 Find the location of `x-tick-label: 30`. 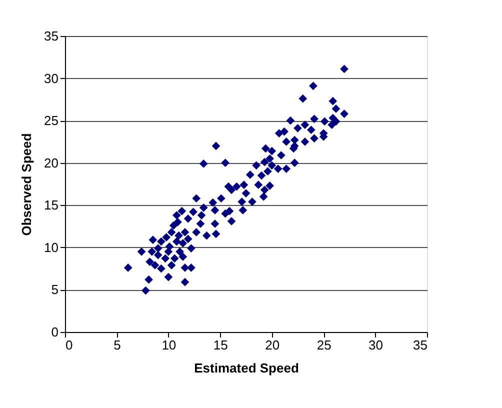

x-tick-label: 30 is located at coordinates (376, 345).